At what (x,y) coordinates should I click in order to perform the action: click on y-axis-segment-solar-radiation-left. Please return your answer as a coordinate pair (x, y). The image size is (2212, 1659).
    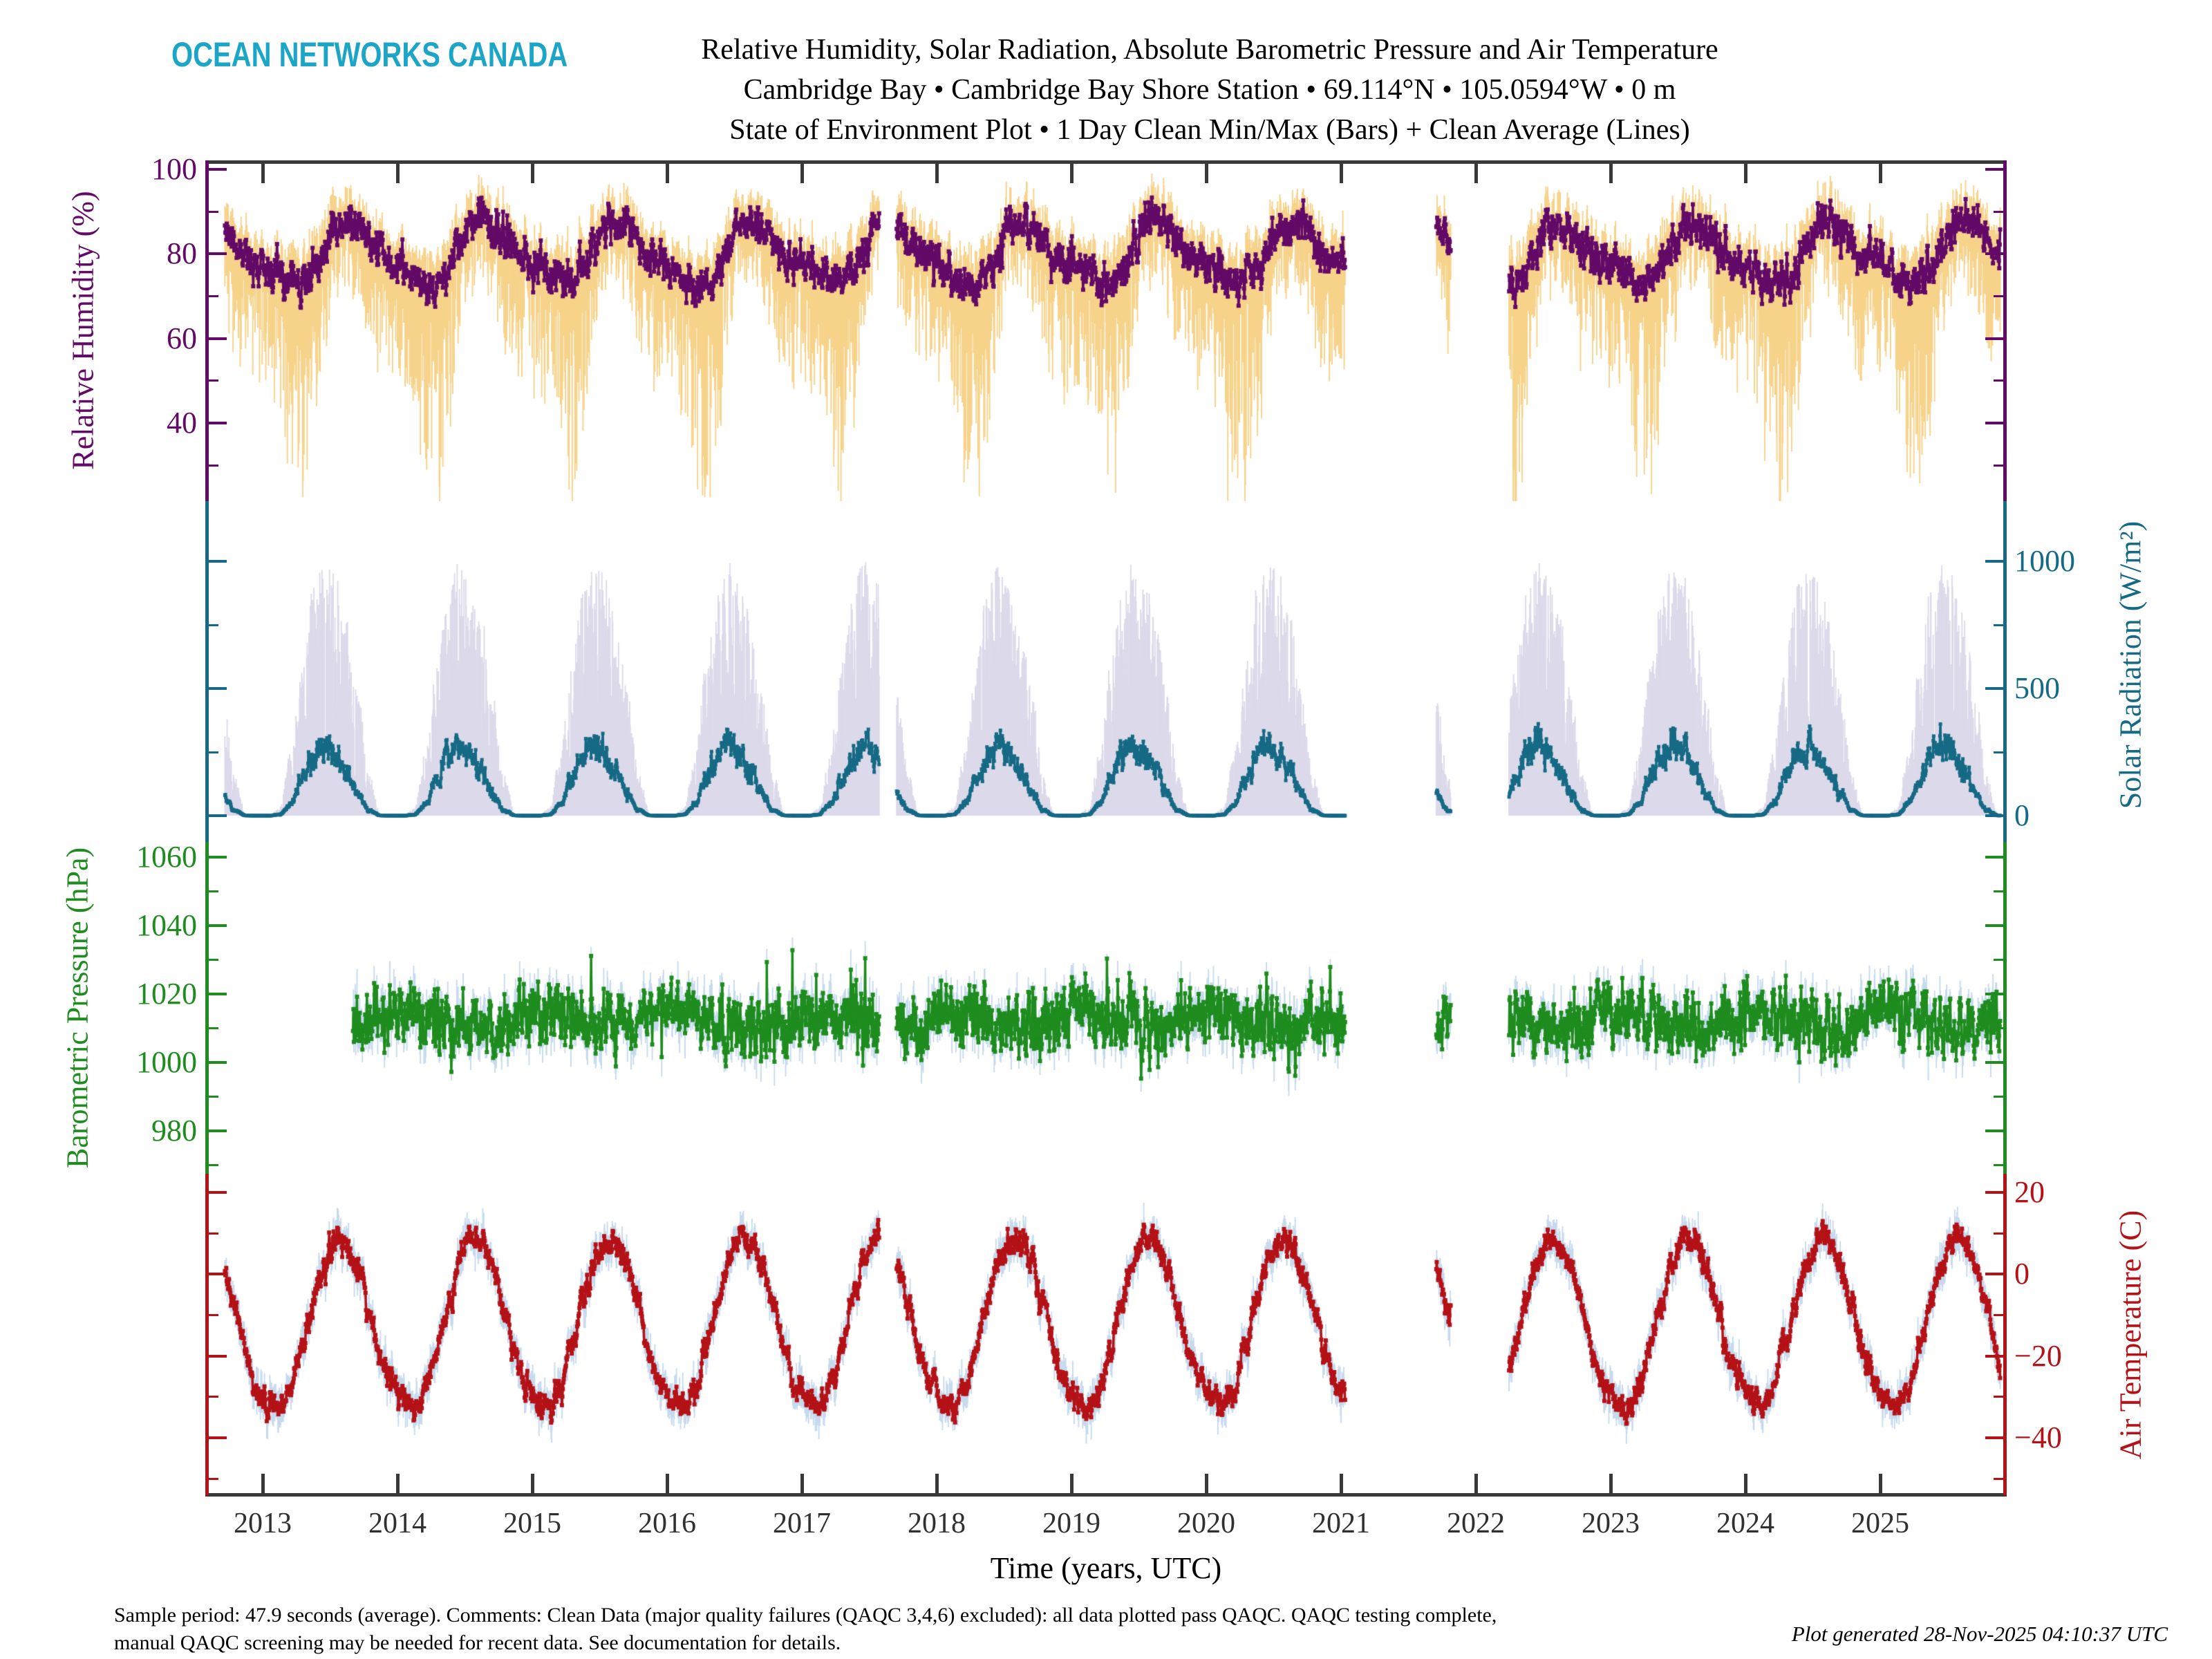
    Looking at the image, I should click on (207, 671).